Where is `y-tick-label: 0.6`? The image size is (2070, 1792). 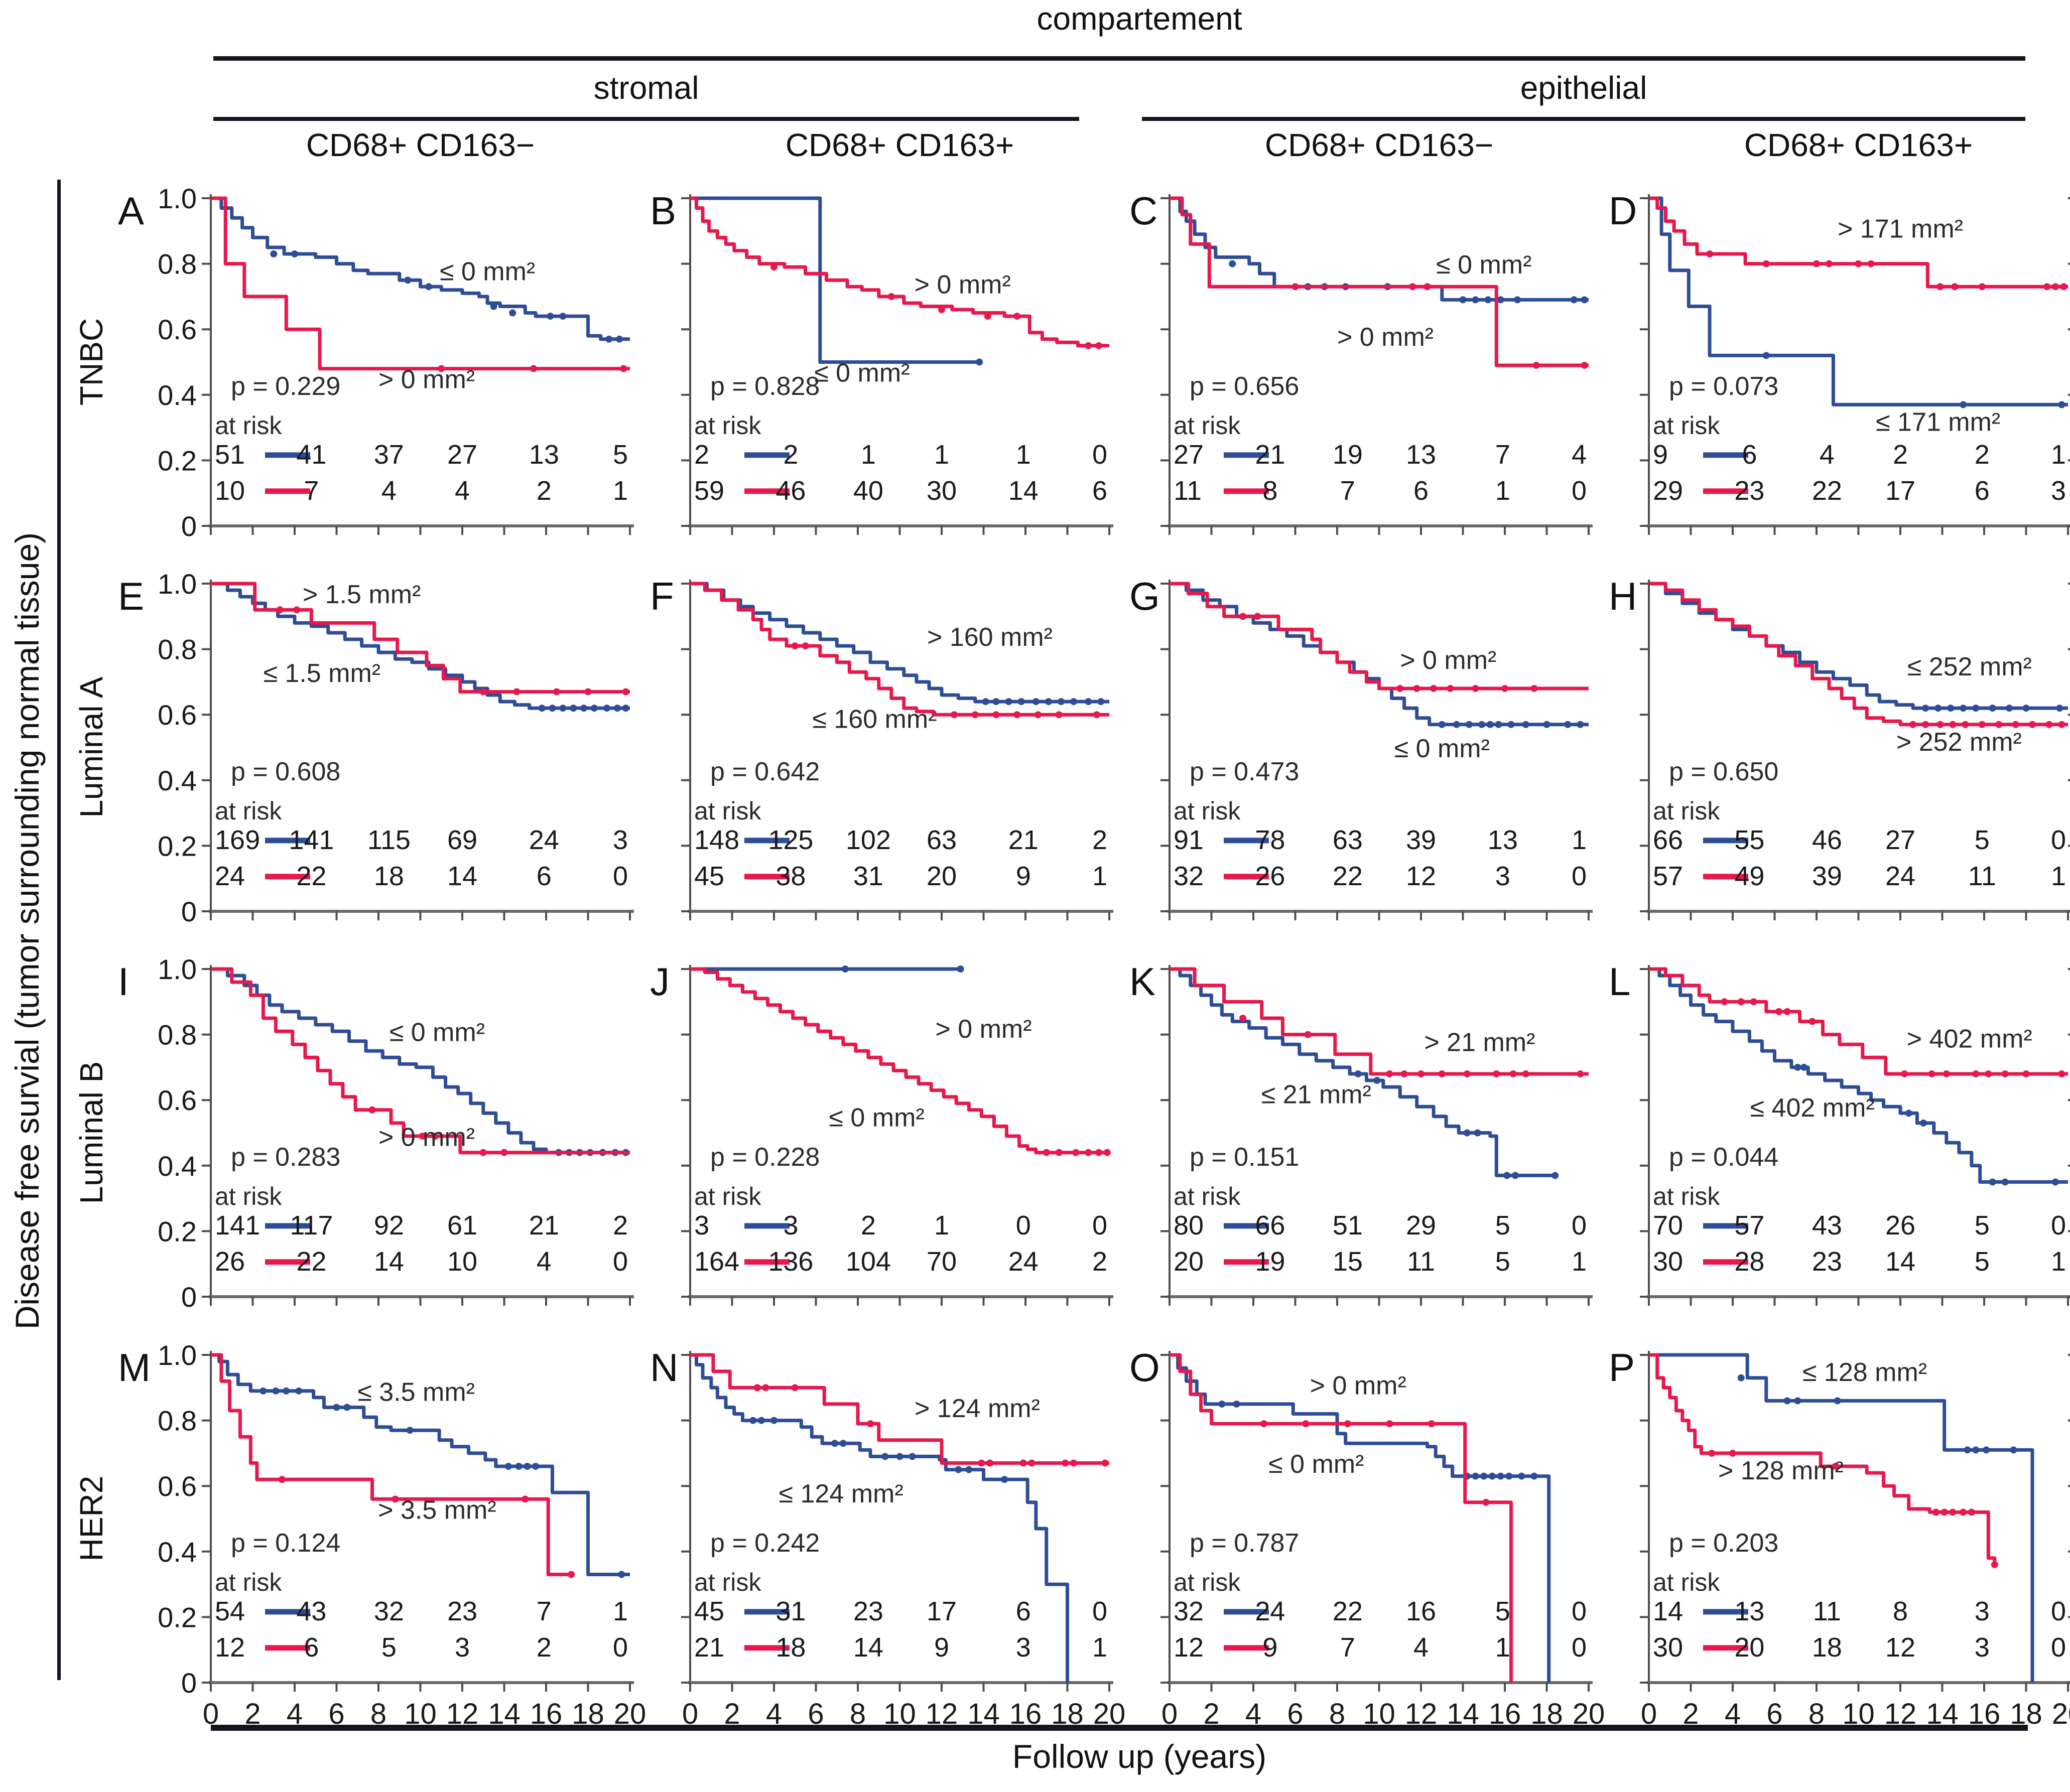 y-tick-label: 0.6 is located at coordinates (177, 1100).